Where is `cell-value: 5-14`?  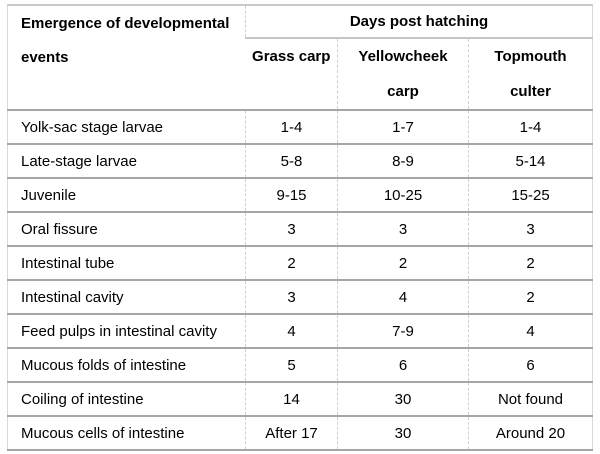 cell-value: 5-14 is located at coordinates (530, 161).